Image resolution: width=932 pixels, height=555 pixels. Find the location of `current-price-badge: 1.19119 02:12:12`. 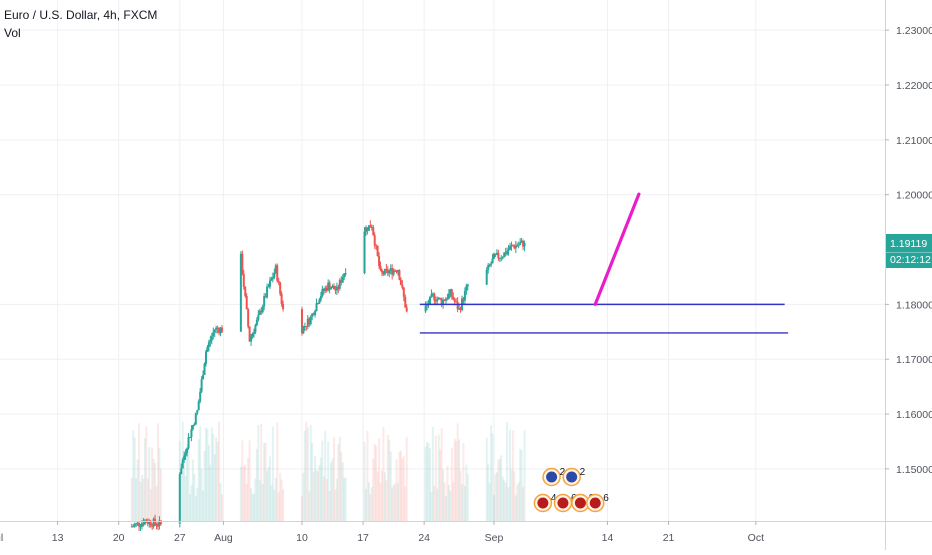

current-price-badge: 1.19119 02:12:12 is located at coordinates (909, 251).